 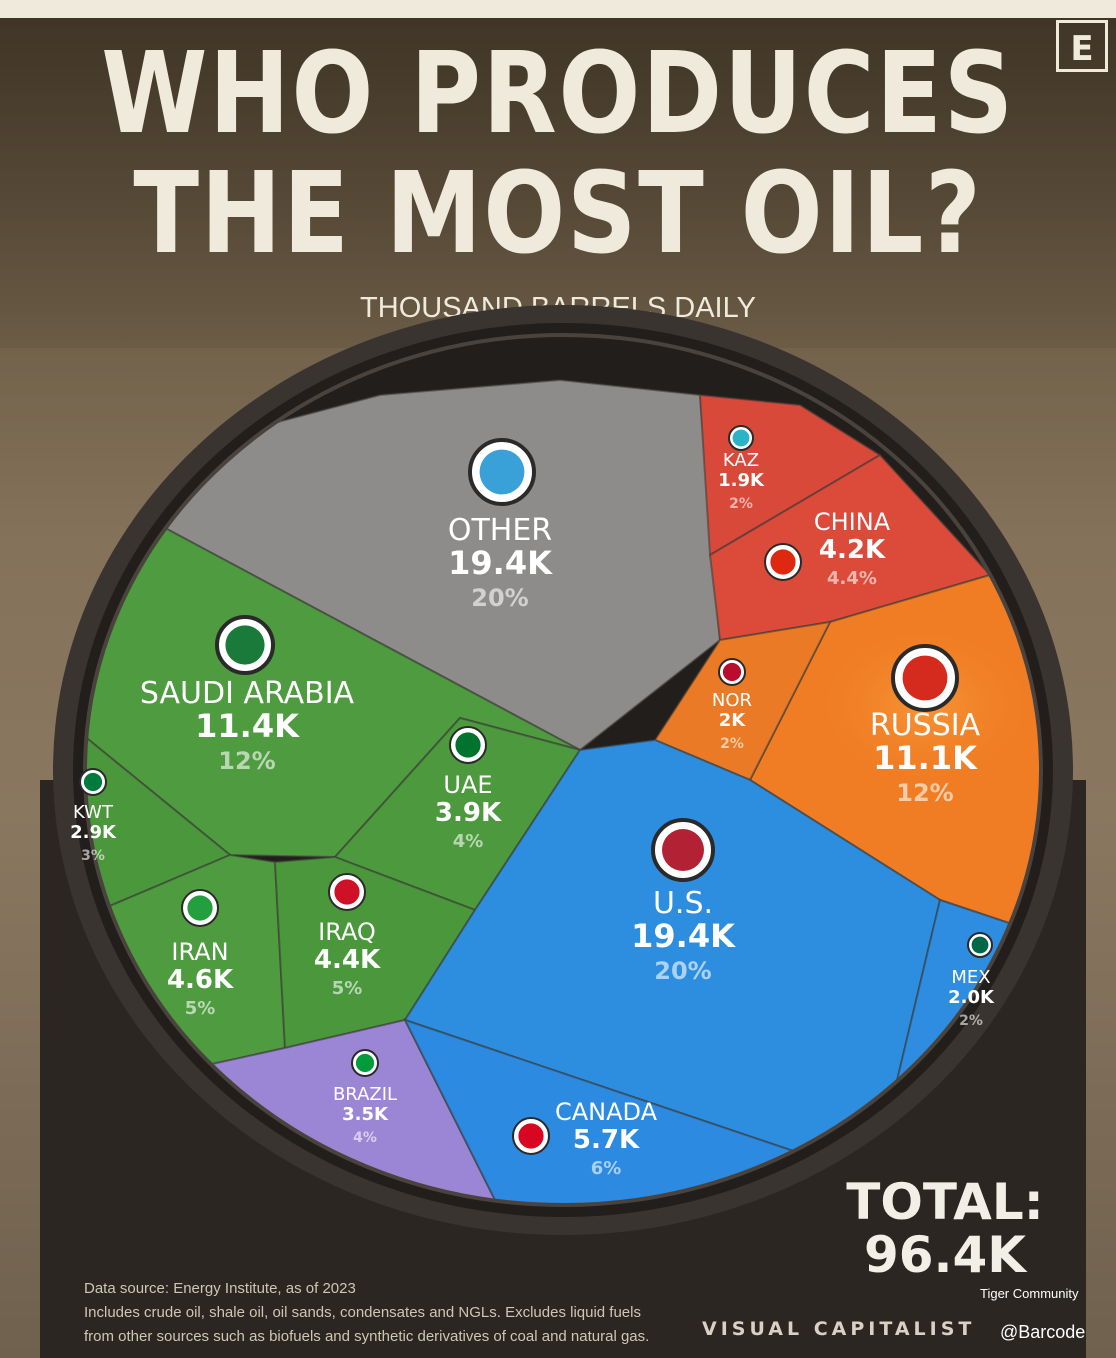 I want to click on total-label: TOTAL:, so click(x=945, y=1202).